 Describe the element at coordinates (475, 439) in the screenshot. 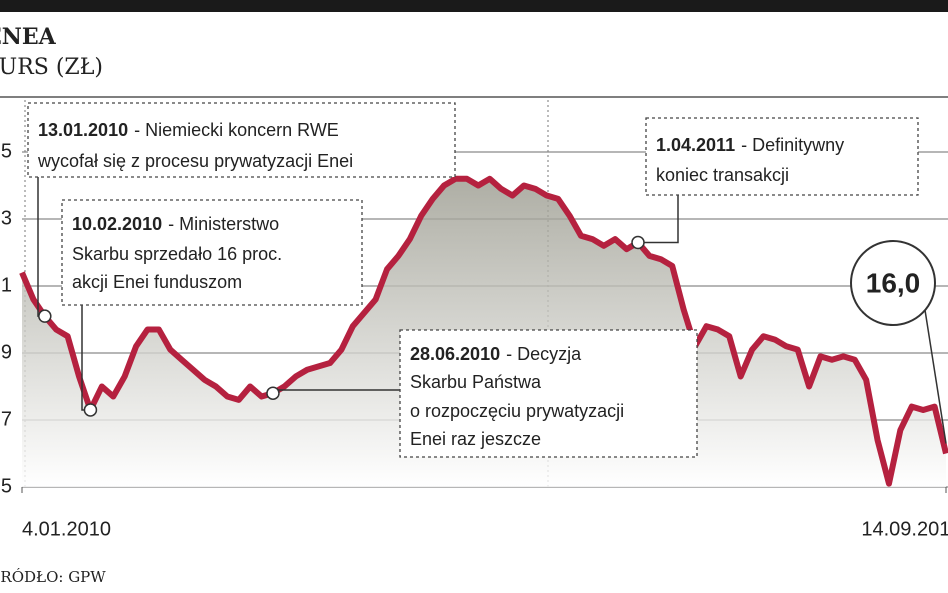

I see `callout-text: Enei raz jeszcze` at that location.